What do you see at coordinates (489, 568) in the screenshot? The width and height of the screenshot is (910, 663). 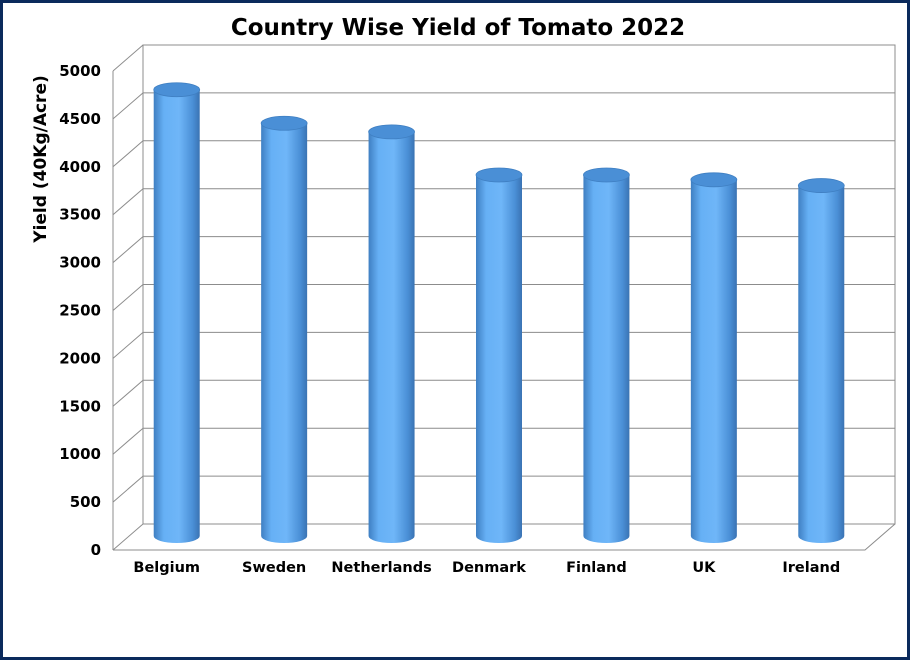 I see `x-tick-label: Denmark` at bounding box center [489, 568].